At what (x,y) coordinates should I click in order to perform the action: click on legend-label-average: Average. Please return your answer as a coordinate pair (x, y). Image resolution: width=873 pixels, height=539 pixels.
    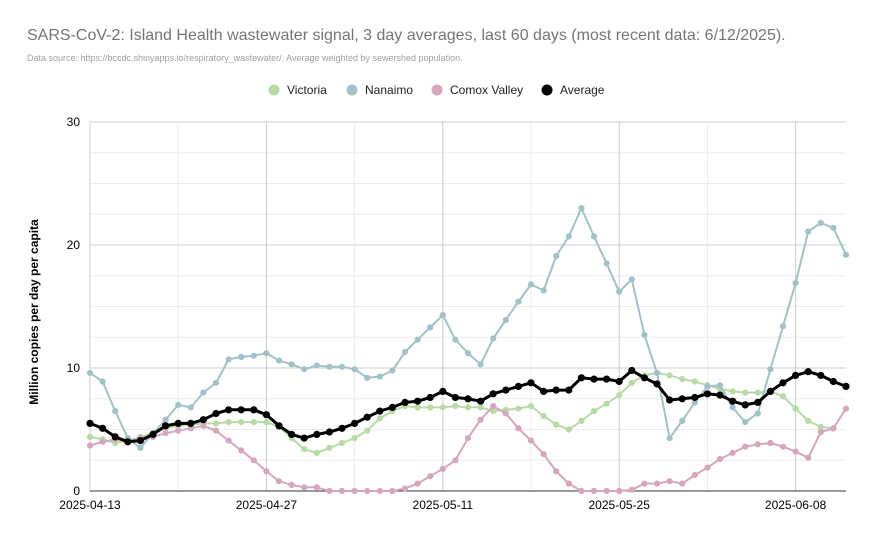
    Looking at the image, I should click on (582, 90).